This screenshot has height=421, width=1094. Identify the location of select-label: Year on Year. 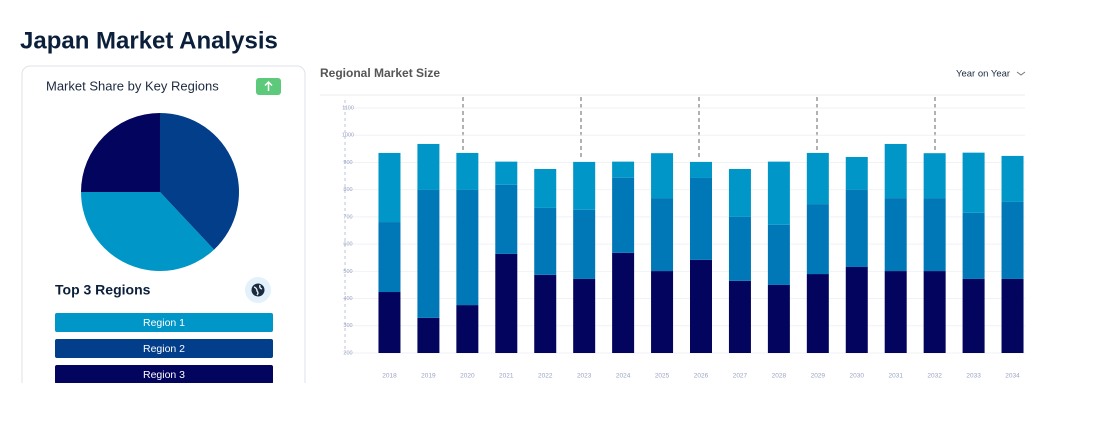
(983, 74).